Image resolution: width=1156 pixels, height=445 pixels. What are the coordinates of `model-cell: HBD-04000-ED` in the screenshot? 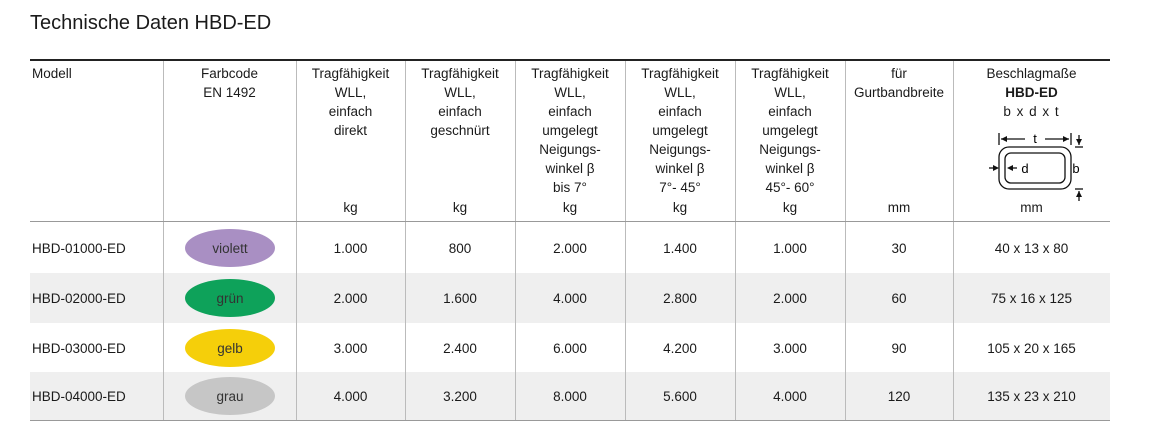 It's located at (79, 396).